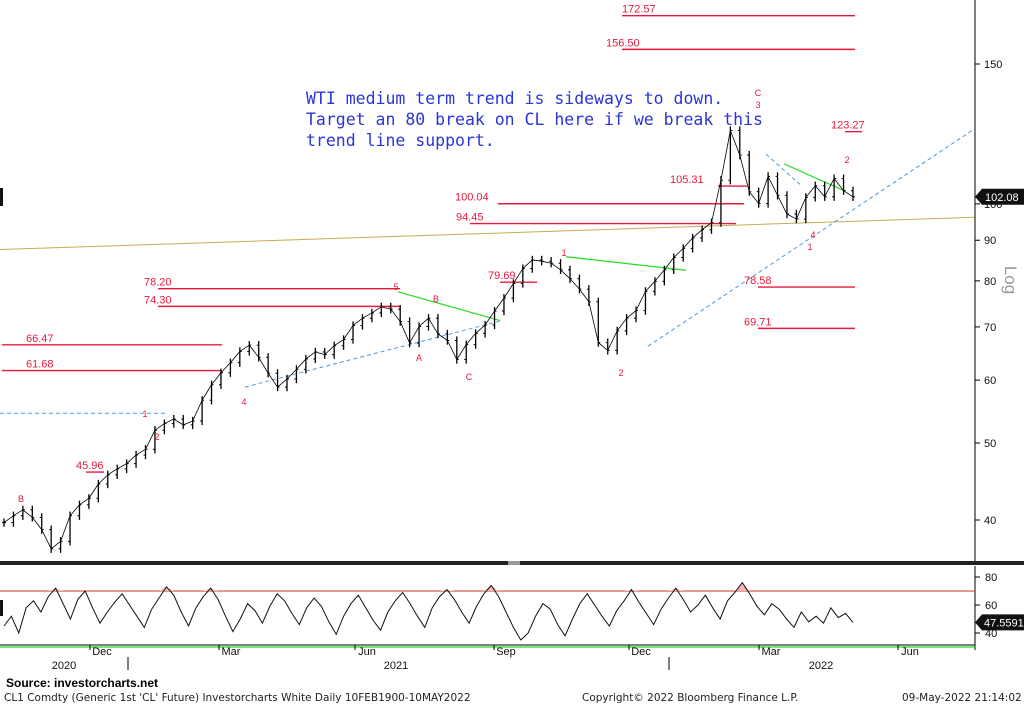  I want to click on footer-timestamp: 09-May-2022 21:14:02, so click(962, 698).